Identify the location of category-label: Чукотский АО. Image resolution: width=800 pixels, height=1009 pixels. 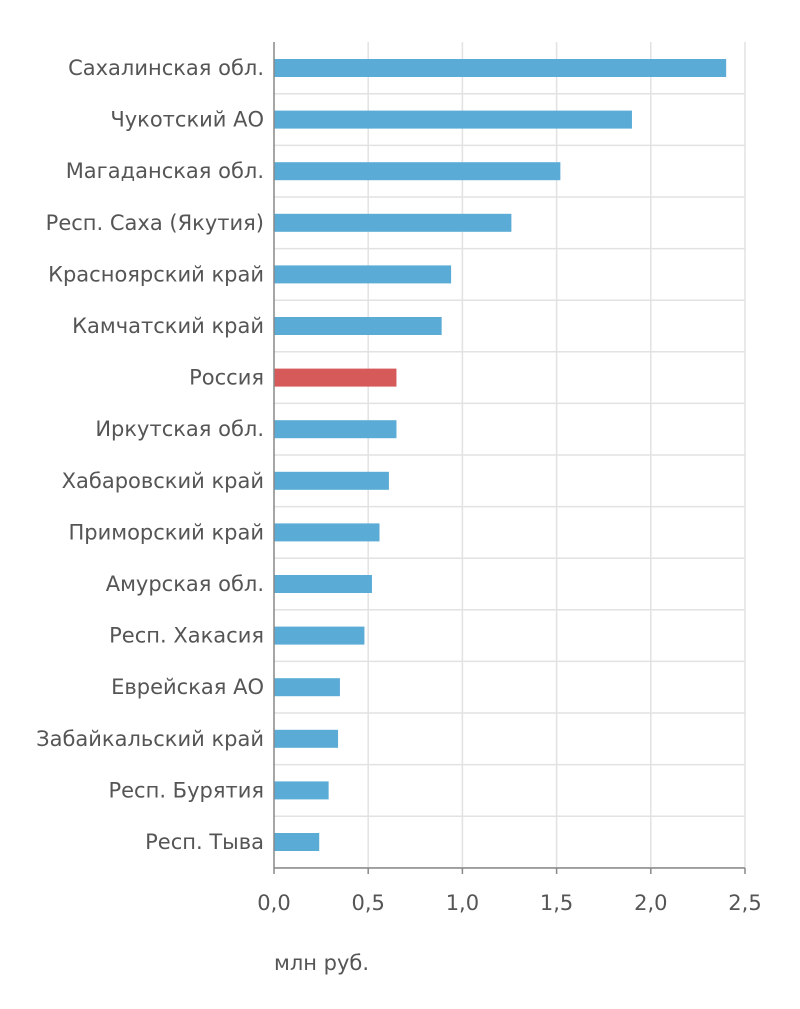
(187, 120).